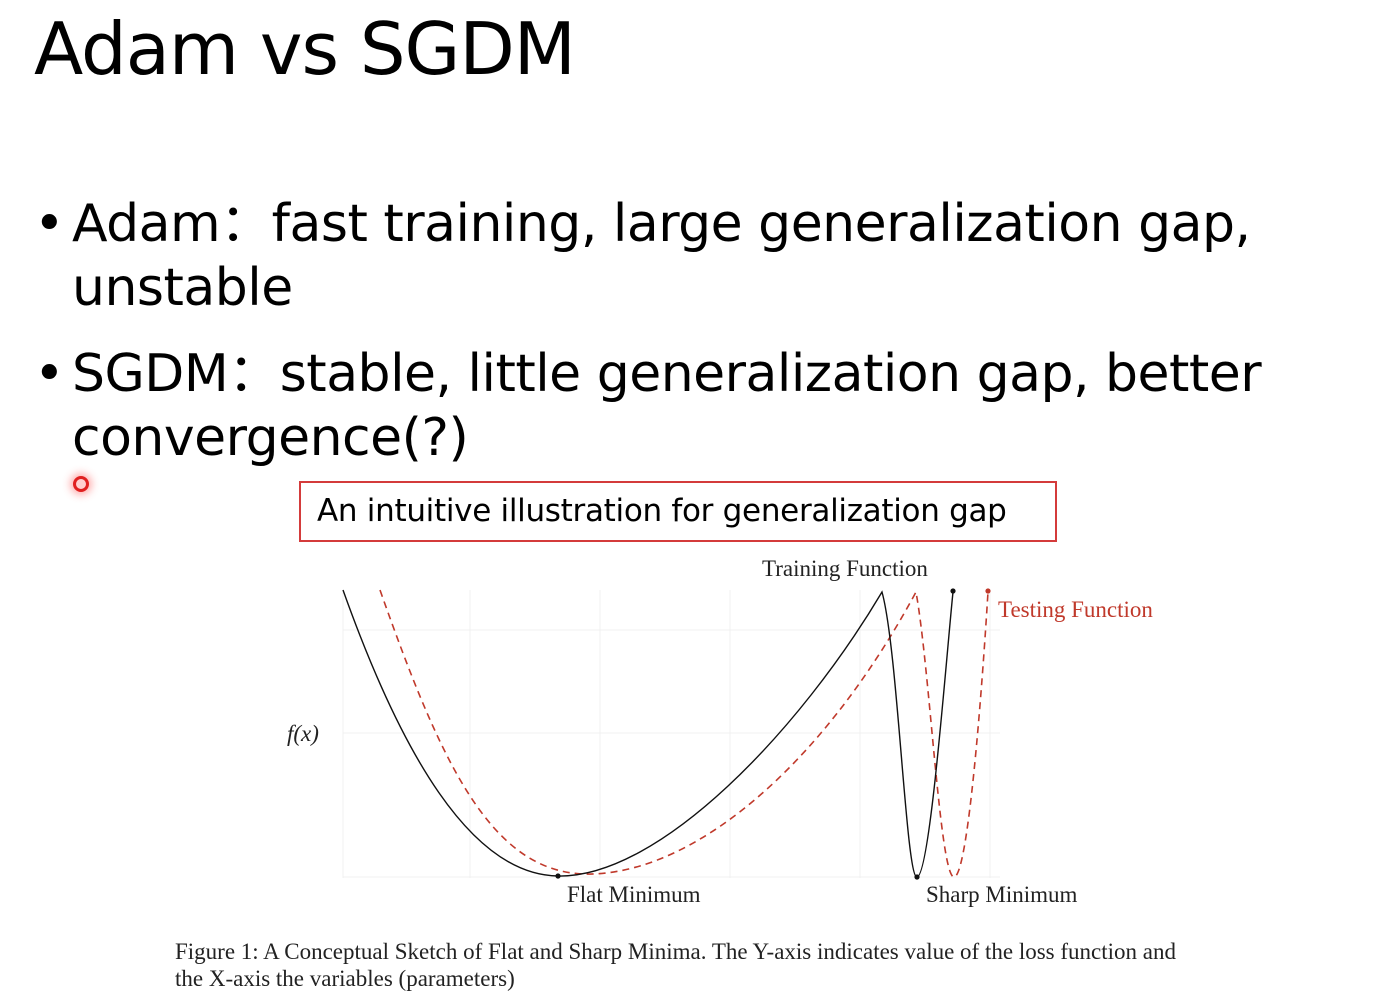 The width and height of the screenshot is (1397, 992). What do you see at coordinates (1075, 609) in the screenshot?
I see `testing-function-label: Testing Function` at bounding box center [1075, 609].